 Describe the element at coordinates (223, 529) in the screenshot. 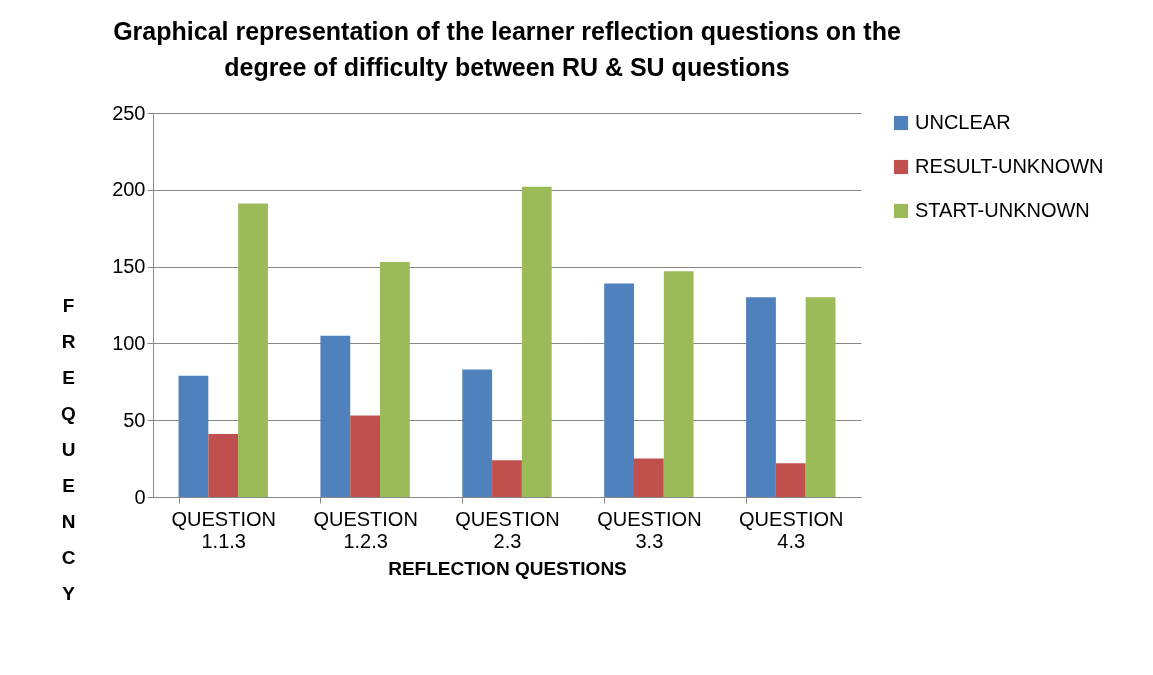

I see `x-tick-label: QUESTION 1.1.3` at that location.